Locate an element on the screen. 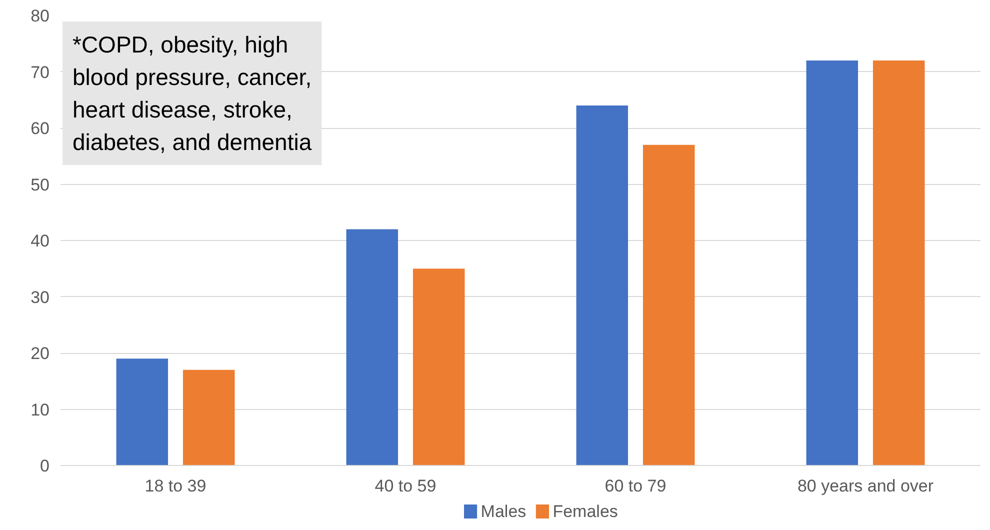 Image resolution: width=990 pixels, height=530 pixels. legend-label: Males is located at coordinates (503, 511).